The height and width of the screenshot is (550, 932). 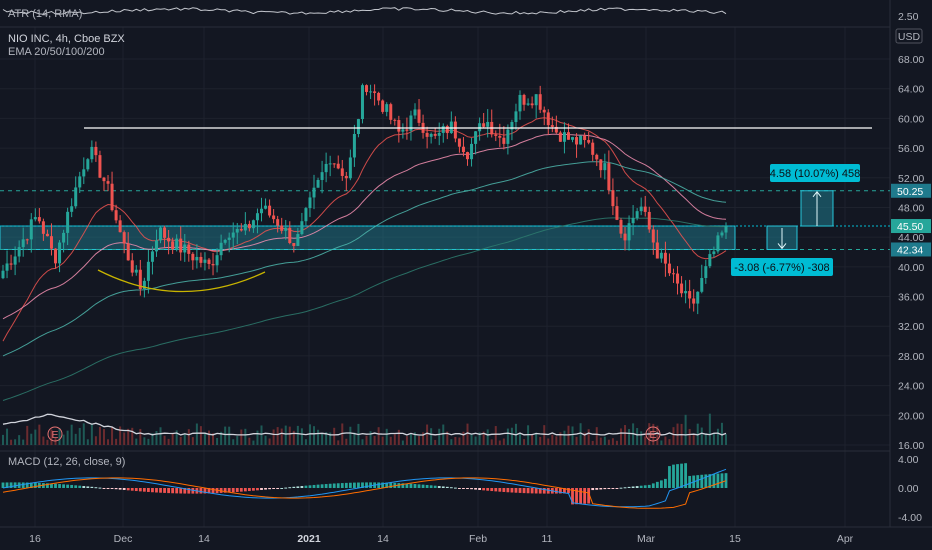 What do you see at coordinates (782, 267) in the screenshot?
I see `short-position-label-bg` at bounding box center [782, 267].